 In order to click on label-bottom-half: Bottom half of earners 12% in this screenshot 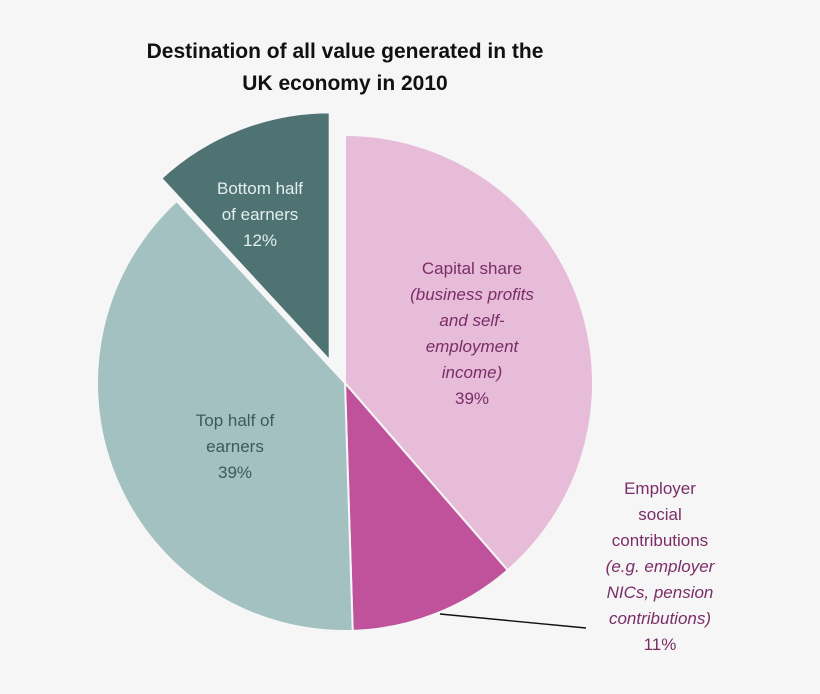, I will do `click(260, 214)`.